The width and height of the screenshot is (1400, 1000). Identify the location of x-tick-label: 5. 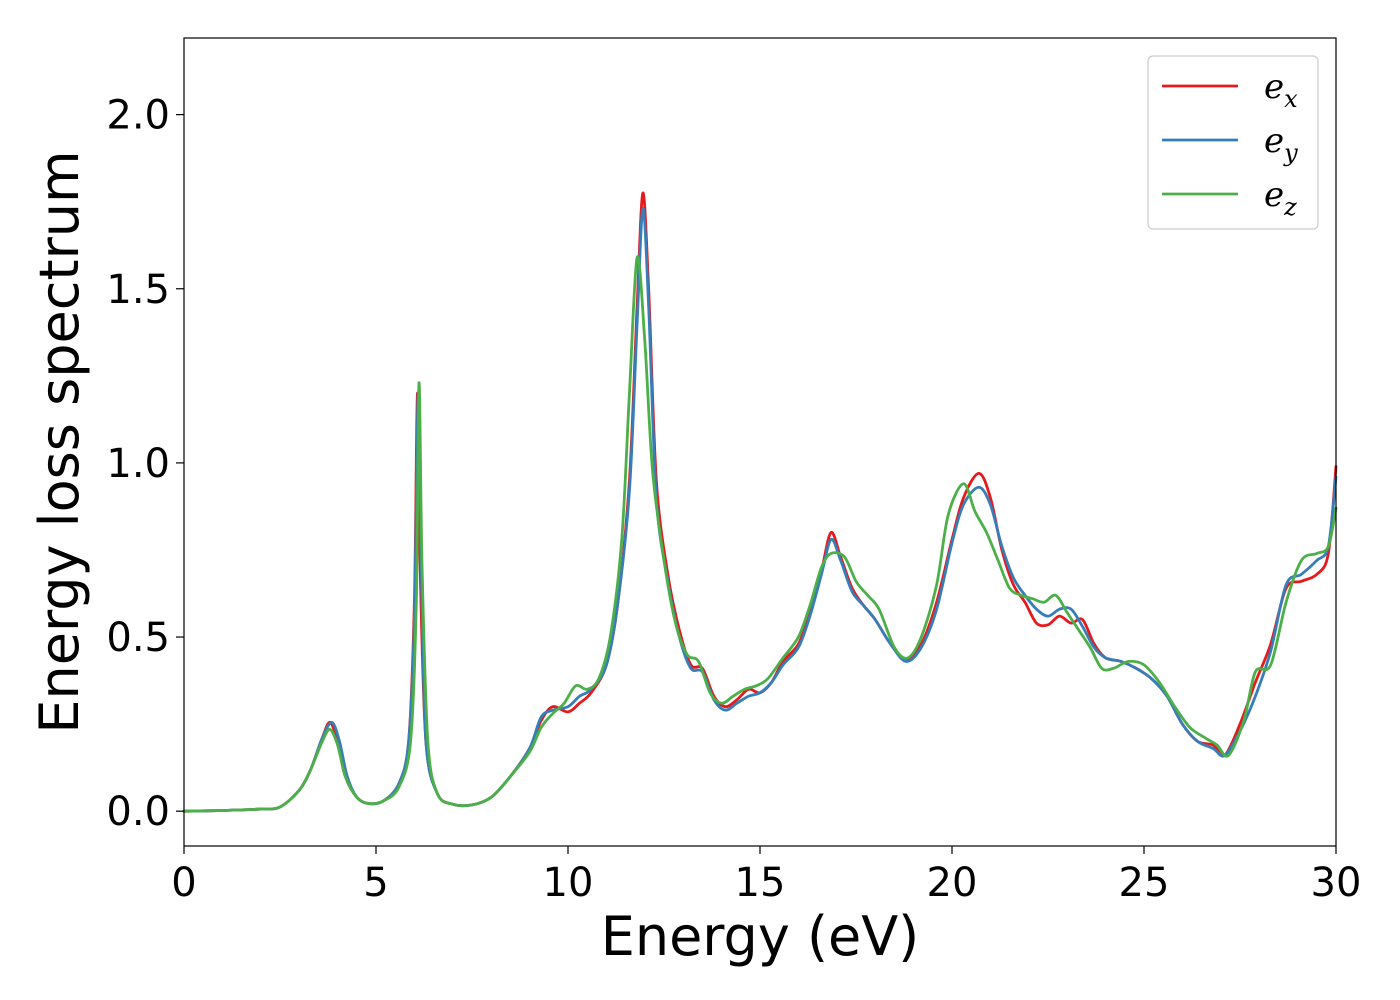
(375, 883).